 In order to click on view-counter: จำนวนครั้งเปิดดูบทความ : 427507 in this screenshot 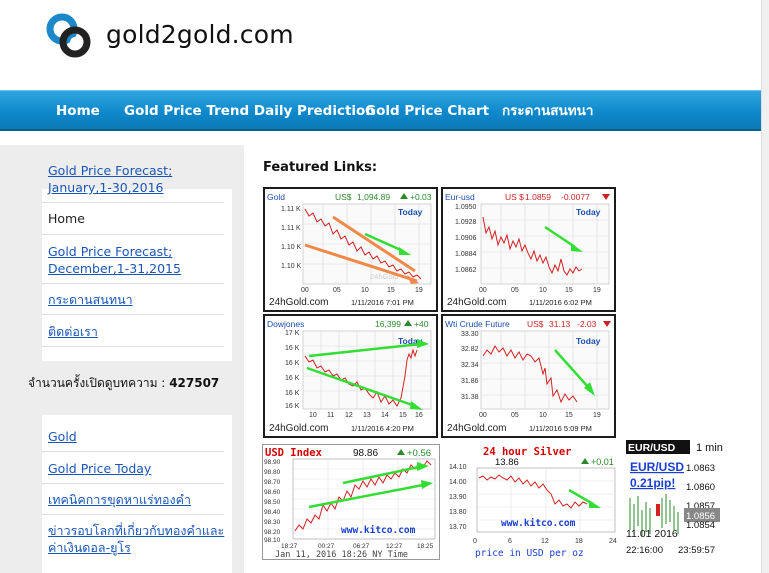, I will do `click(123, 383)`.